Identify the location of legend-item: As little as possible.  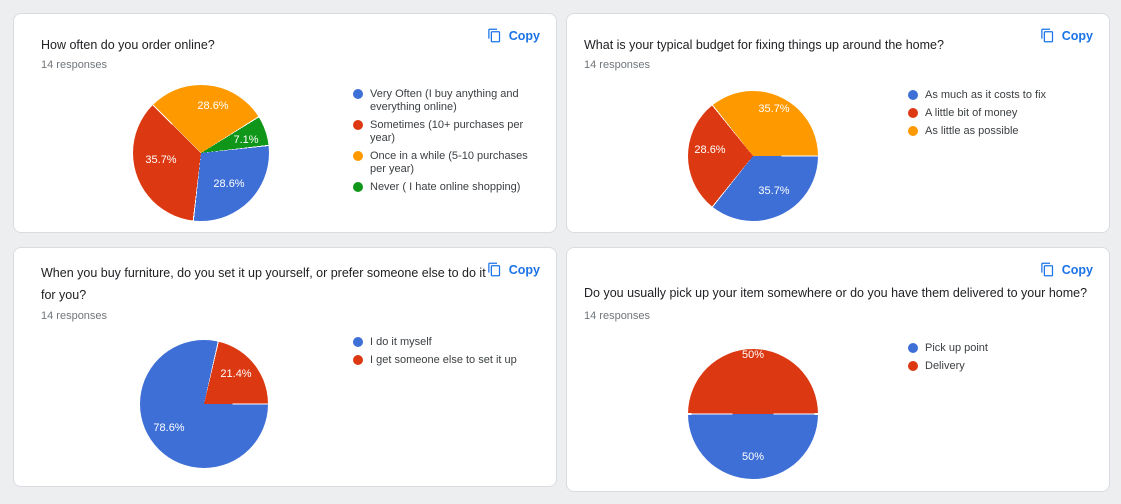
(1004, 131).